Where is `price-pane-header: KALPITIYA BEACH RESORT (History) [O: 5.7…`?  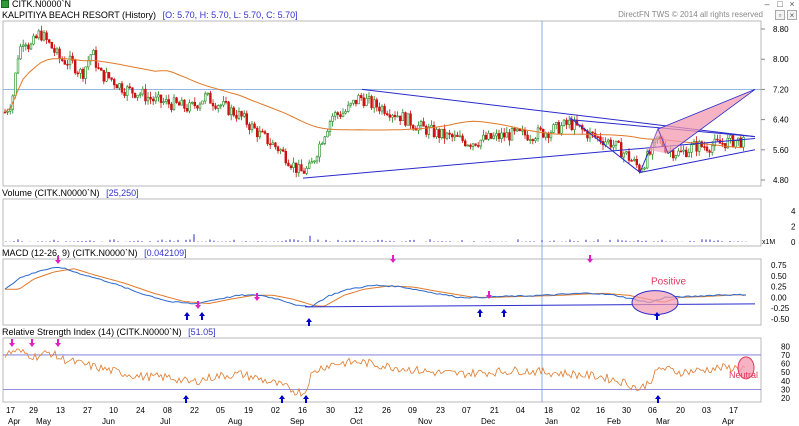 price-pane-header: KALPITIYA BEACH RESORT (History) [O: 5.7… is located at coordinates (149, 15).